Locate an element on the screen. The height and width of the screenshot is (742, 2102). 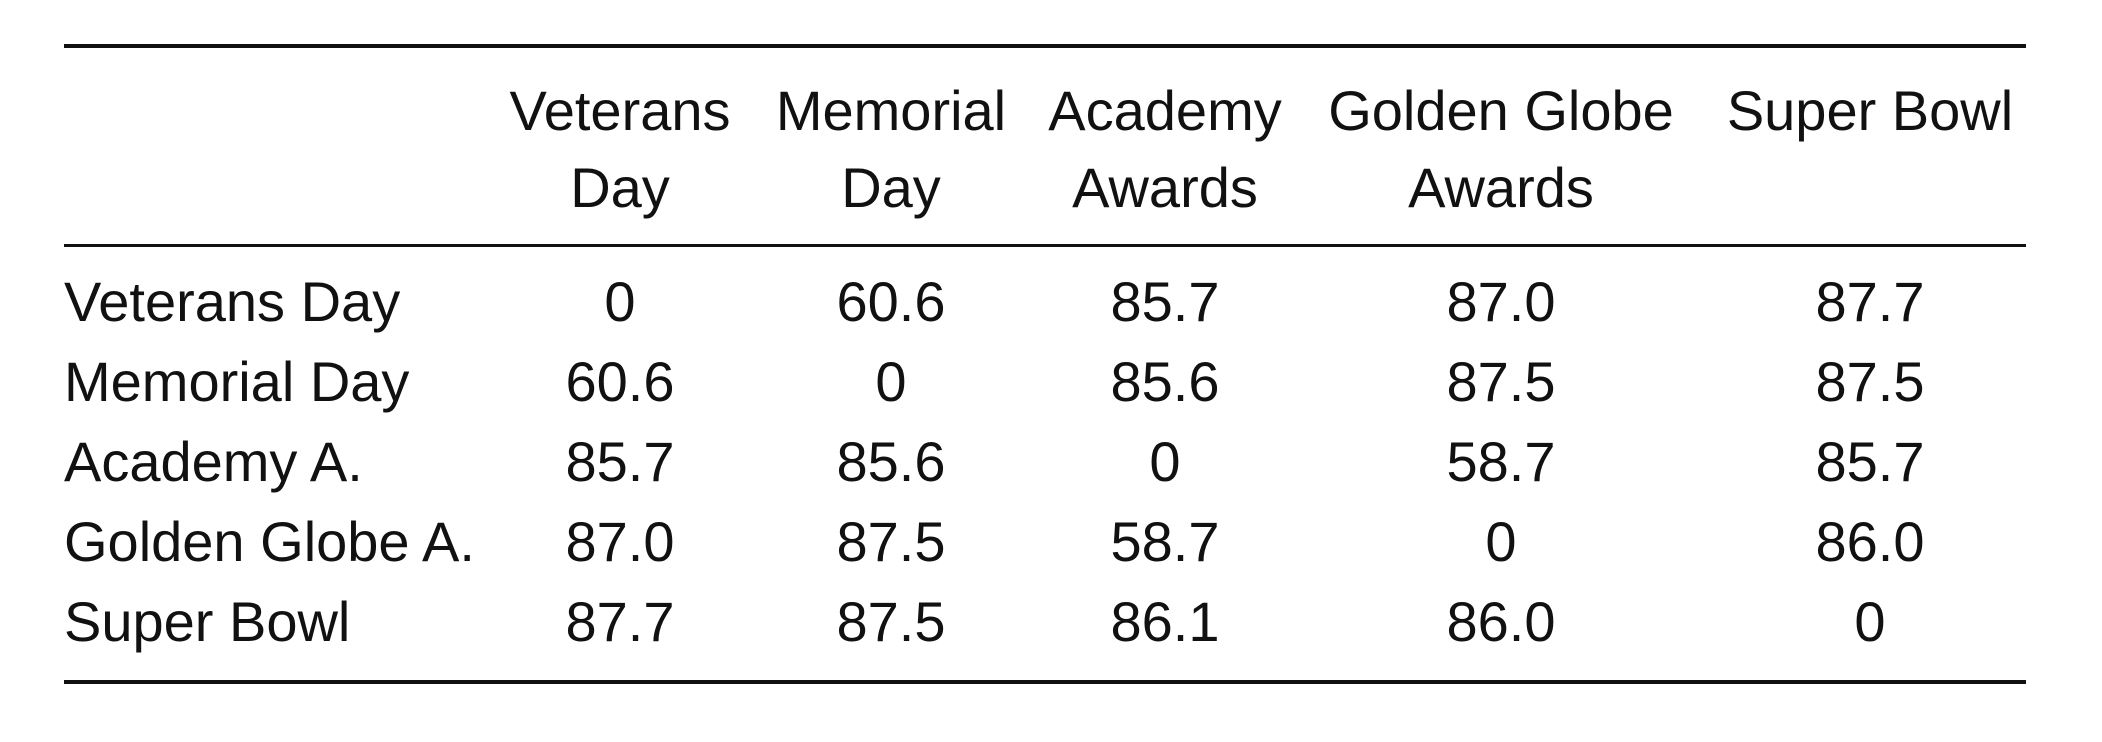
table-header-rule is located at coordinates (1045, 245).